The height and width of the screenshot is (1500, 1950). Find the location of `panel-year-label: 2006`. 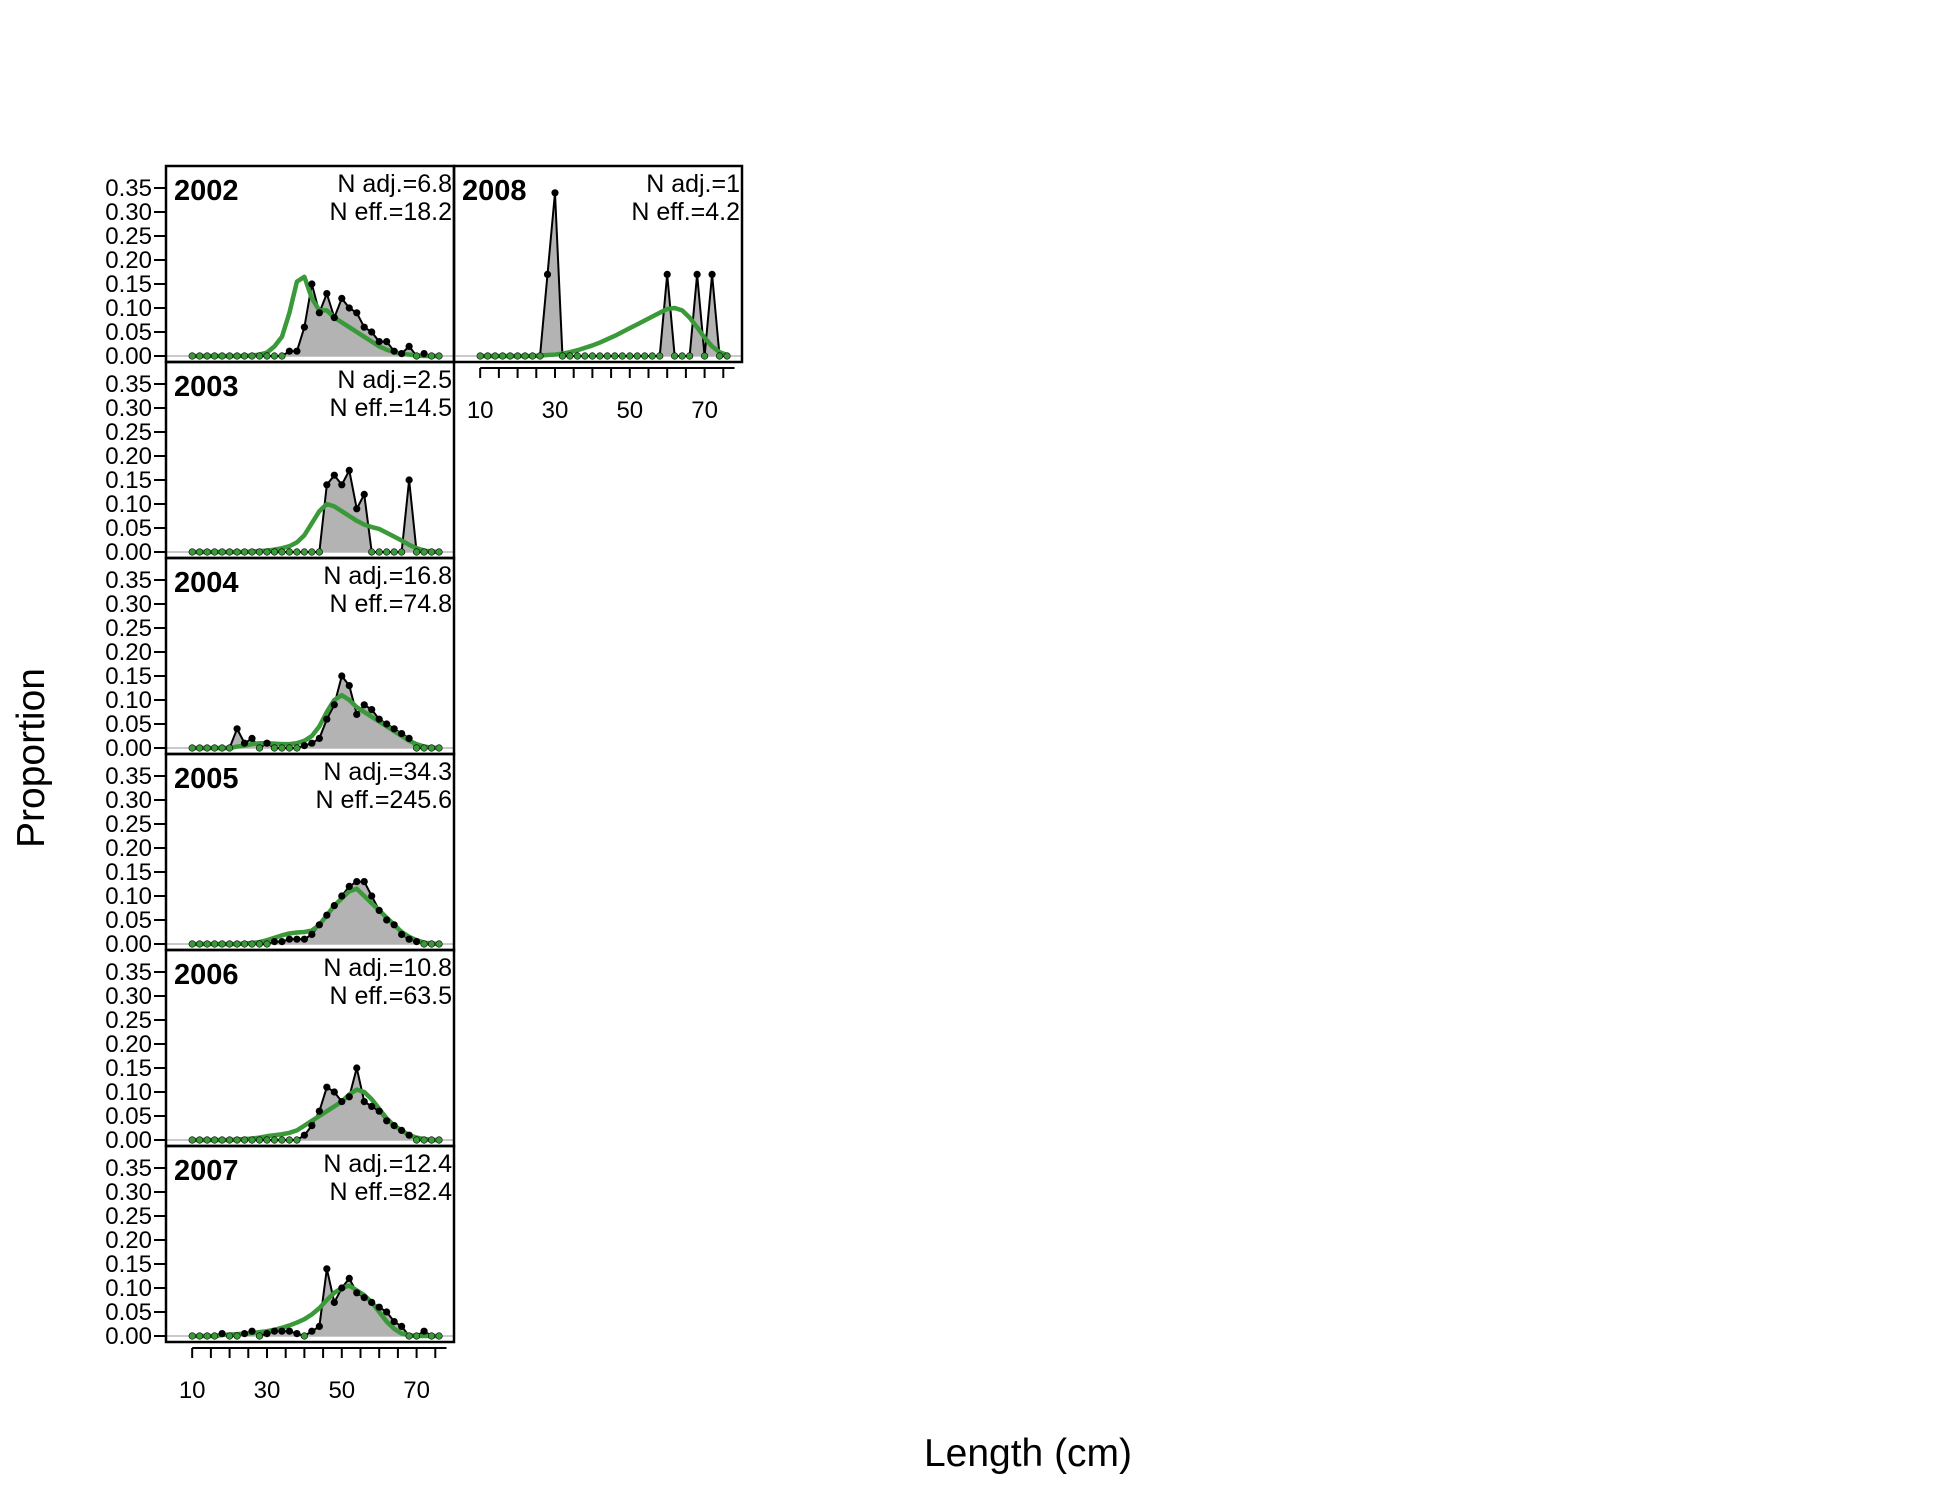

panel-year-label: 2006 is located at coordinates (206, 975).